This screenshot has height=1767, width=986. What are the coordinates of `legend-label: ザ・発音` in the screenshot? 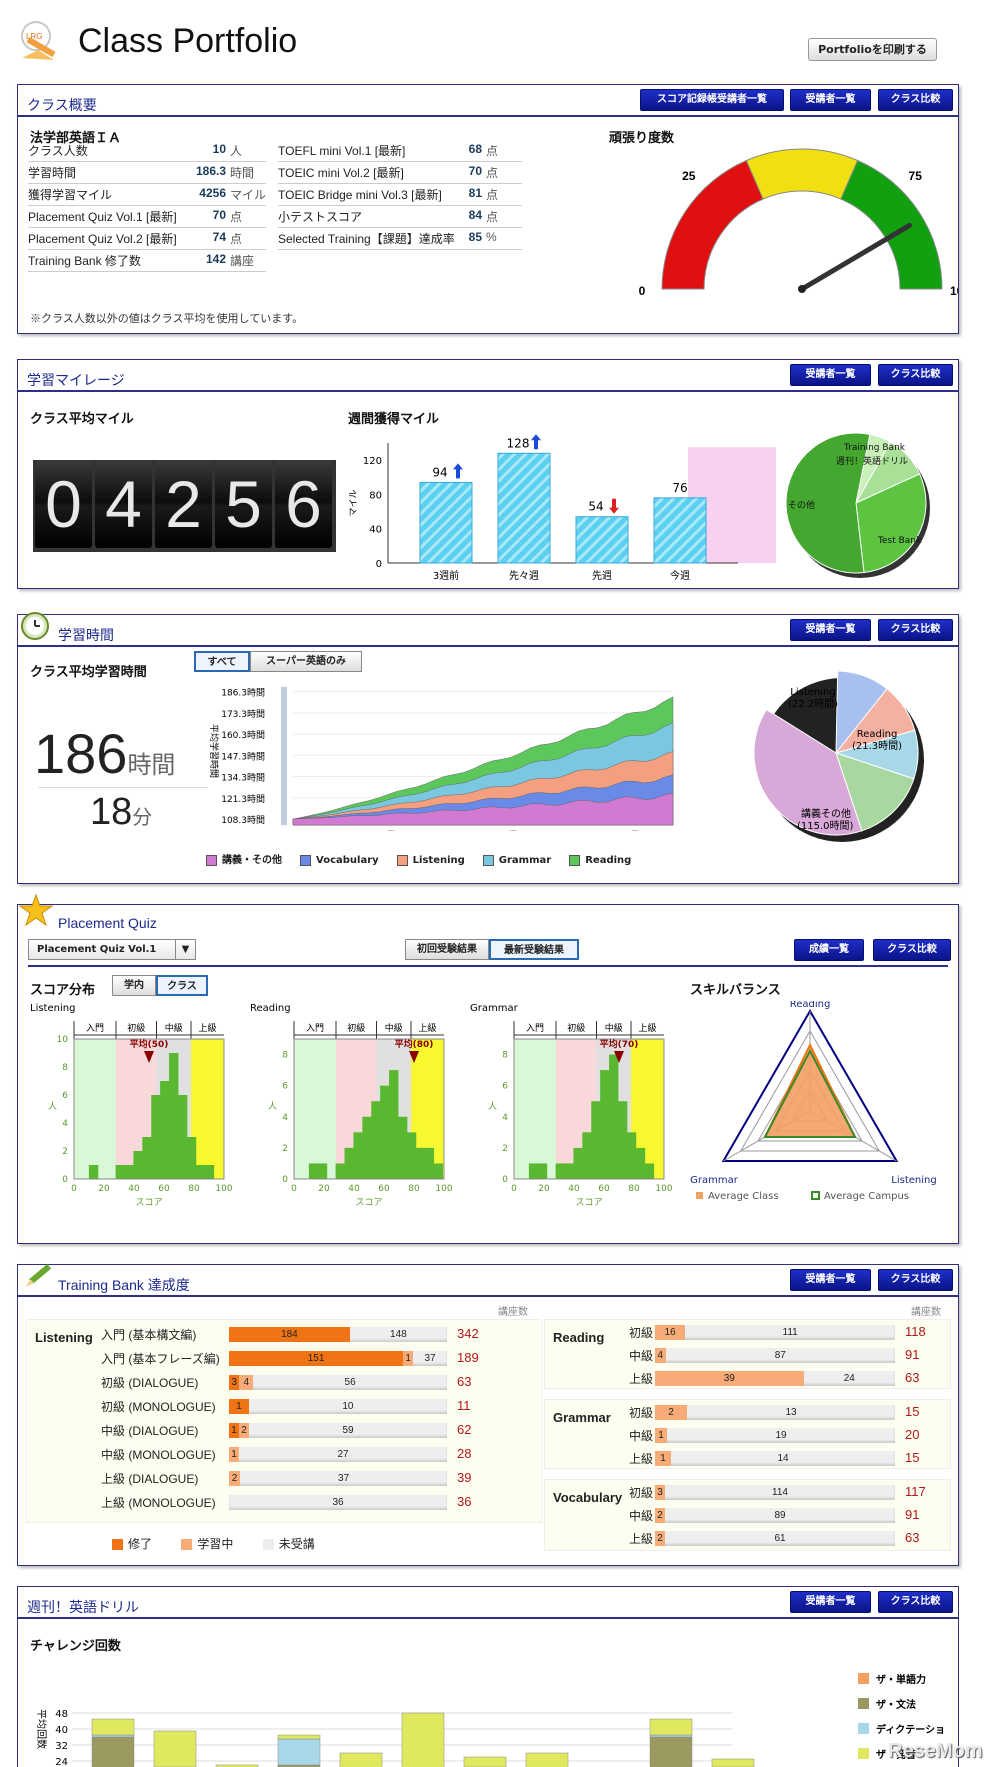 It's located at (896, 1754).